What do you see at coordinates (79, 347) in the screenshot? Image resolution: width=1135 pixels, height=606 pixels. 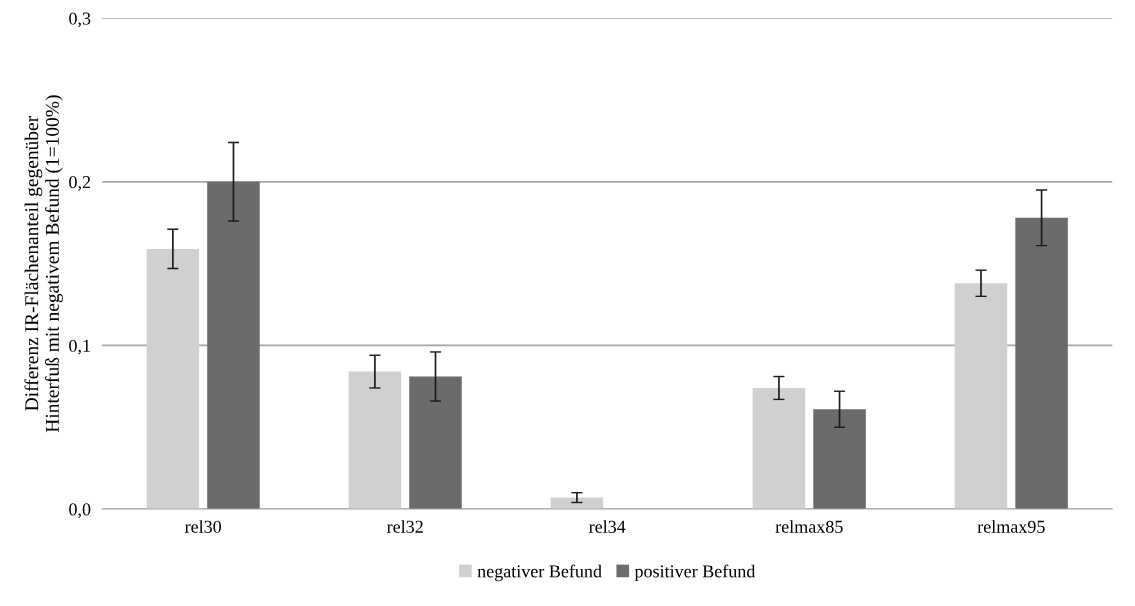 I see `y-tick-label: 0,1` at bounding box center [79, 347].